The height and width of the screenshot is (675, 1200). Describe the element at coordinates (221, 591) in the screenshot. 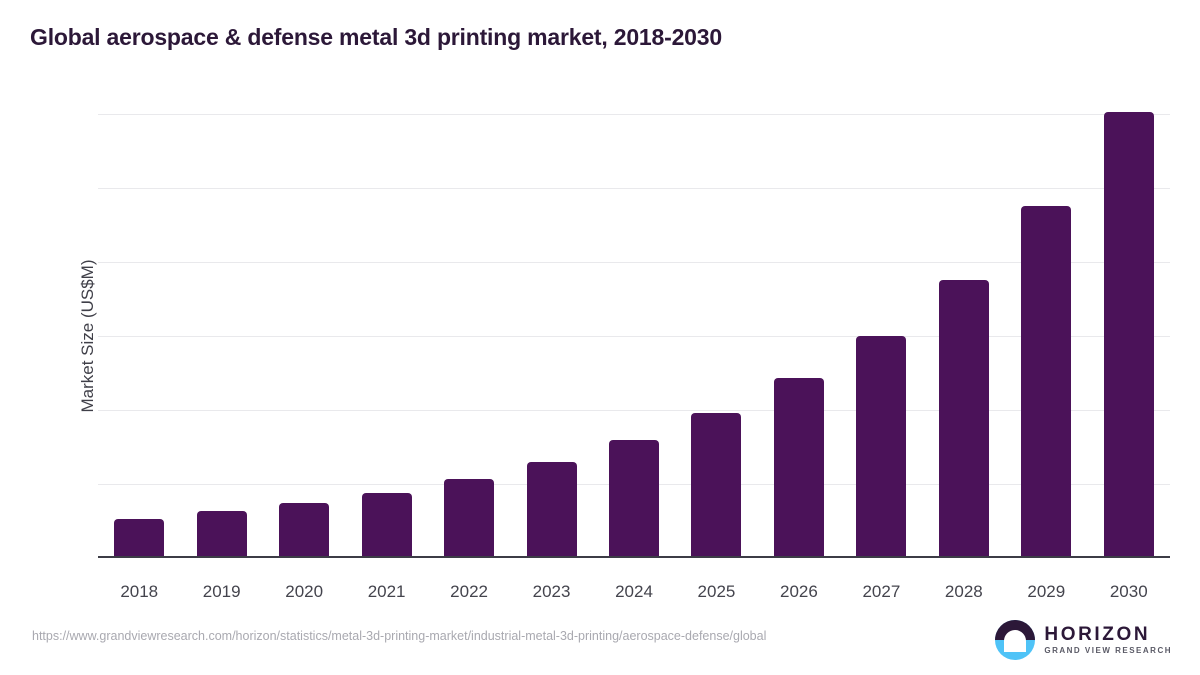

I see `x-axis-tick-label: 2019` at that location.